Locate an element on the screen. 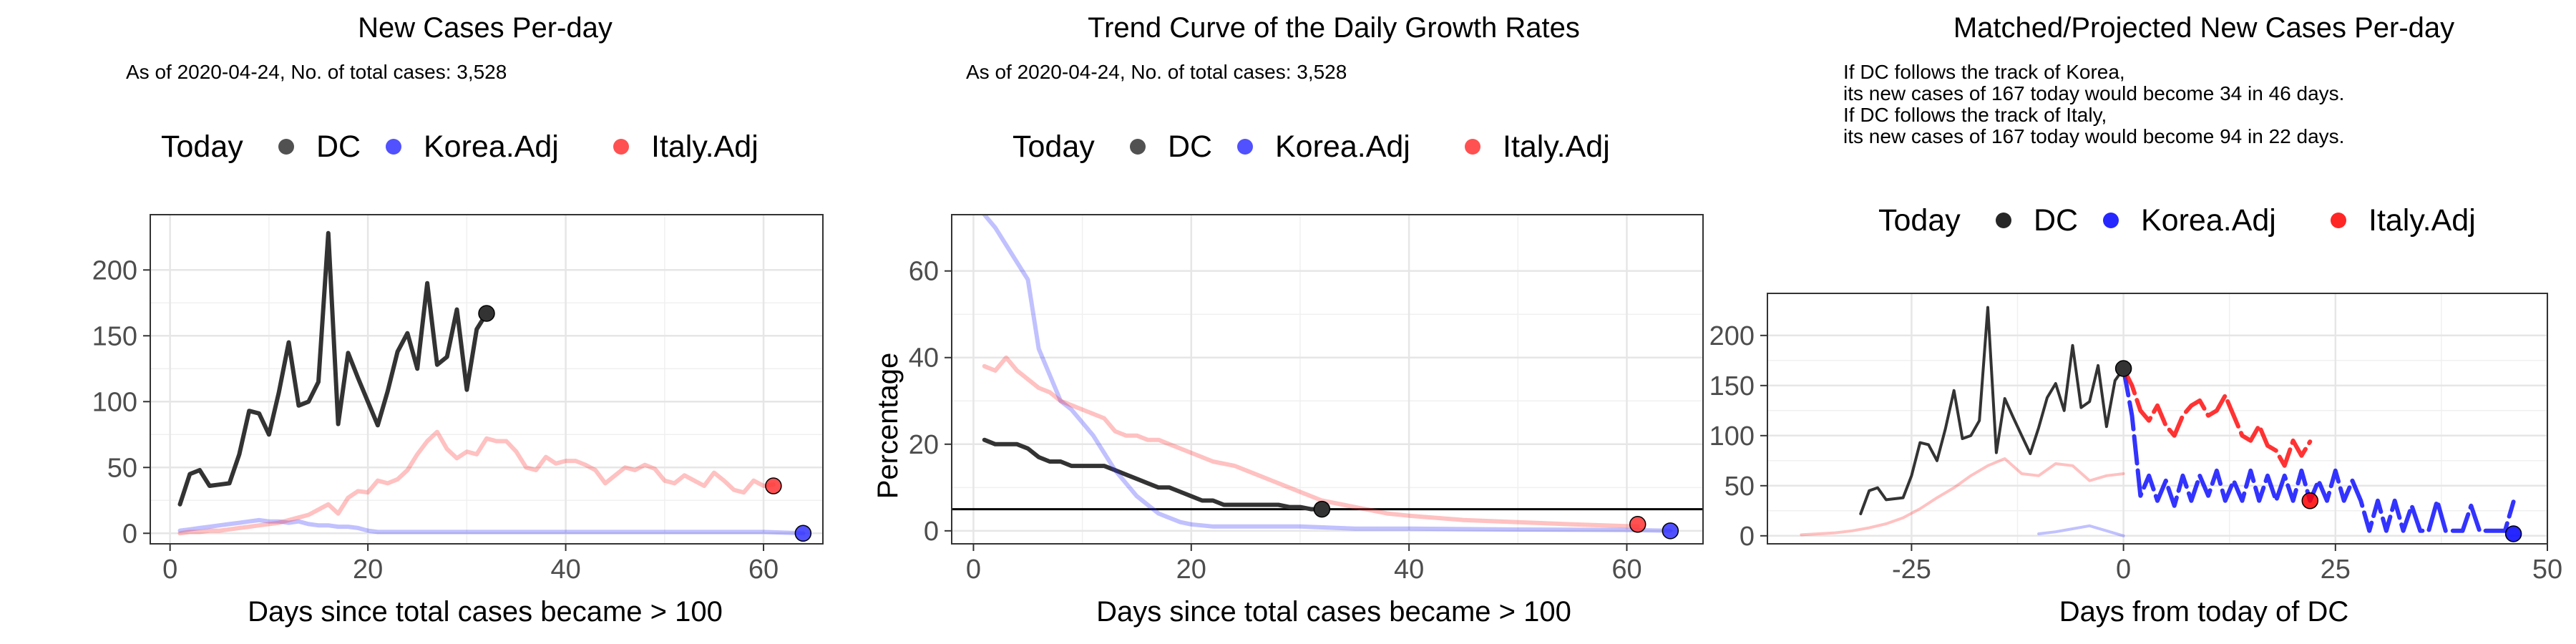 The image size is (2576, 644). y-tick-label: 20 is located at coordinates (924, 445).